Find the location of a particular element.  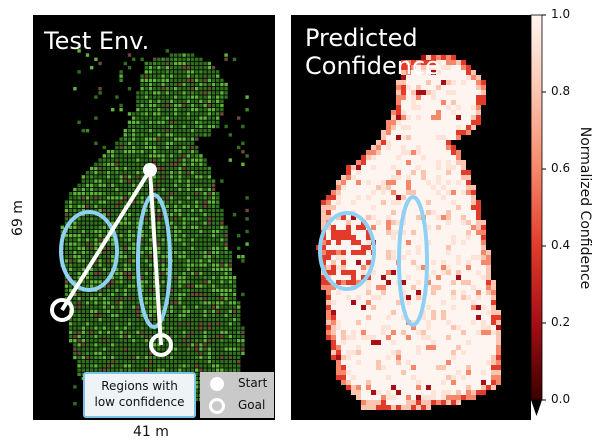

start-legend-icon is located at coordinates (217, 384).